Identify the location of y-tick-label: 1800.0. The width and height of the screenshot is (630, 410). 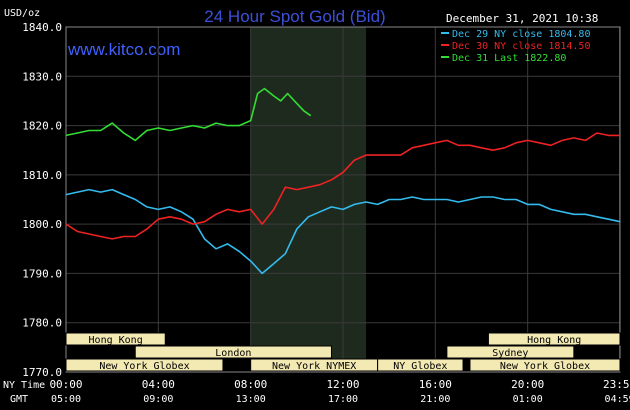
(42, 224).